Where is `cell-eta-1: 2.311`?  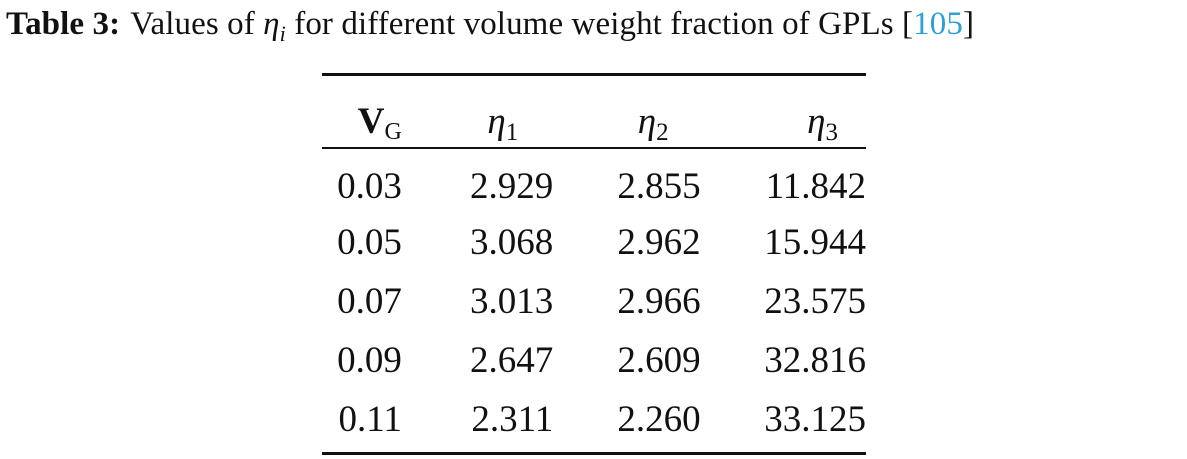
cell-eta-1: 2.311 is located at coordinates (512, 419).